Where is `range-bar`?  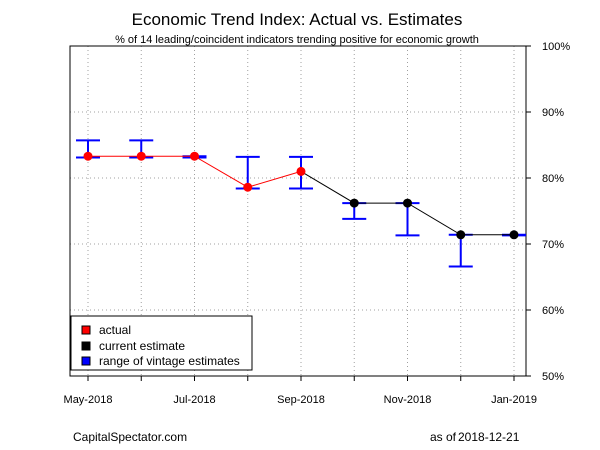 range-bar is located at coordinates (460, 250).